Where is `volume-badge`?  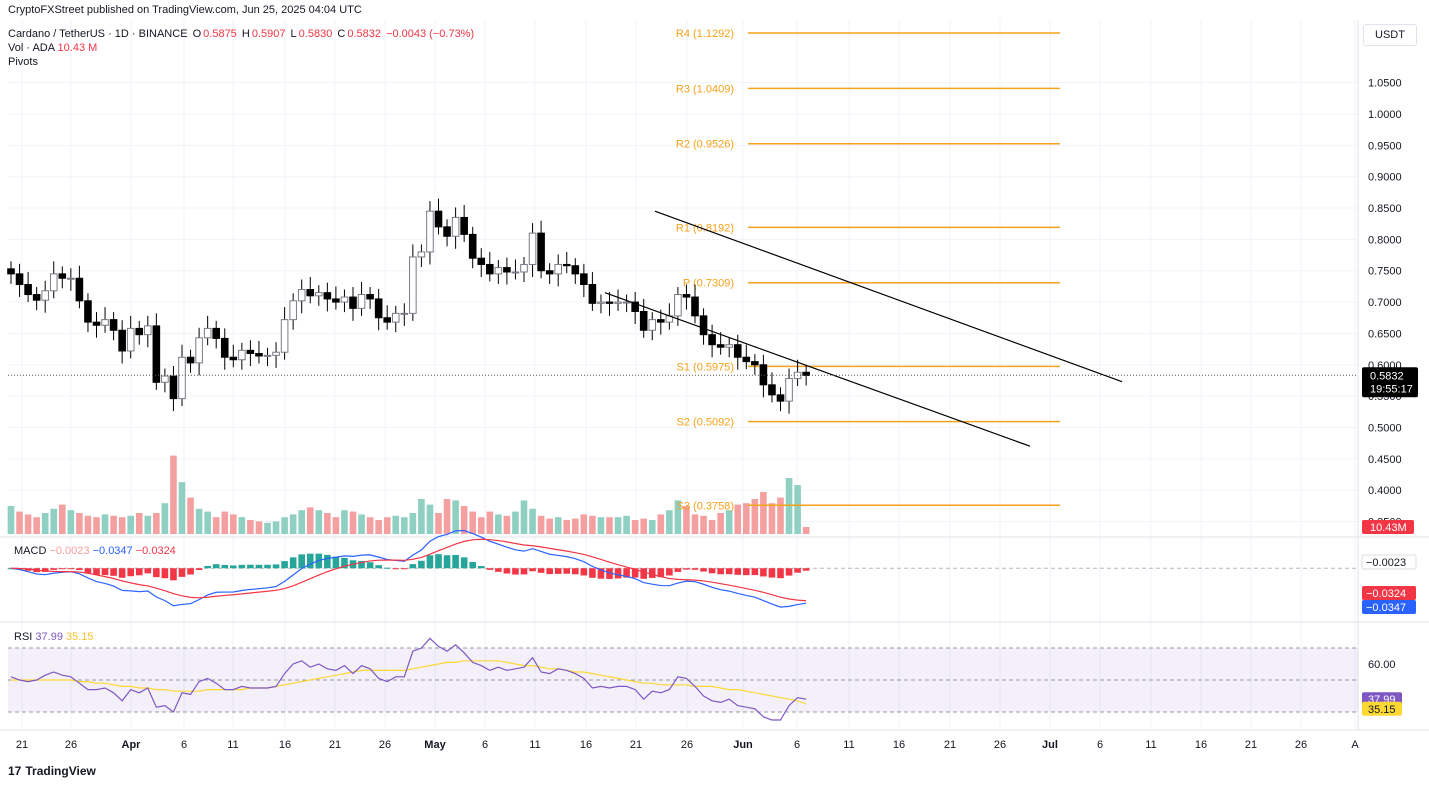 volume-badge is located at coordinates (1388, 527).